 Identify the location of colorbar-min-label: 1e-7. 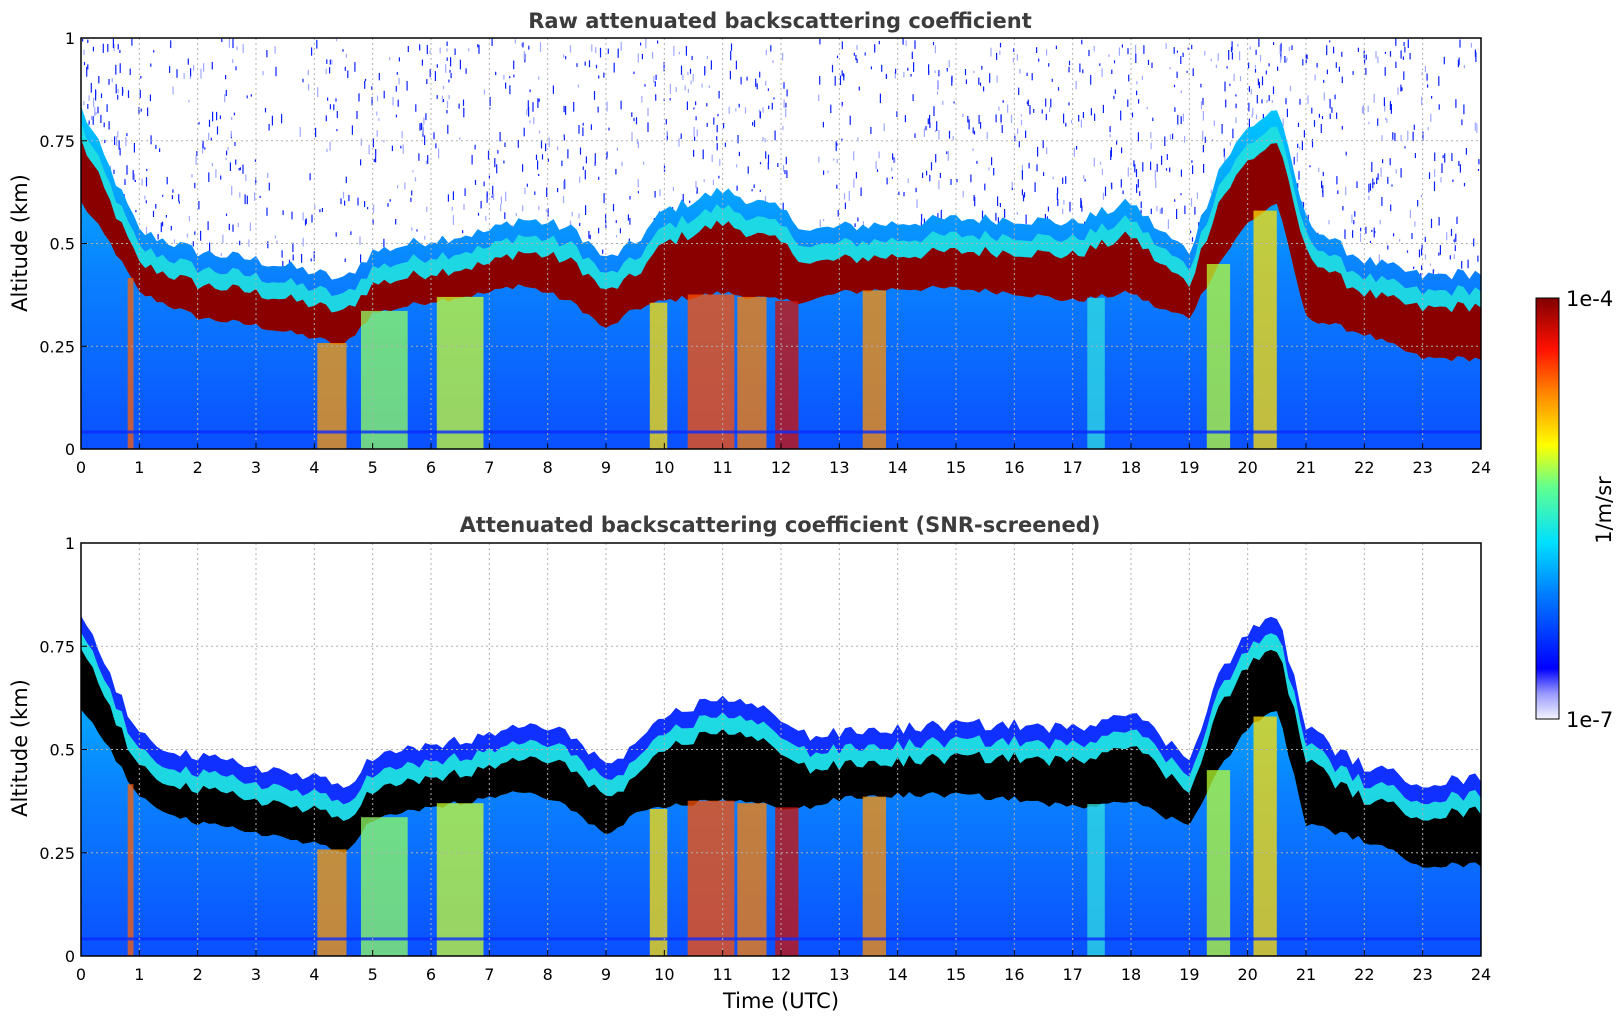
(1589, 720).